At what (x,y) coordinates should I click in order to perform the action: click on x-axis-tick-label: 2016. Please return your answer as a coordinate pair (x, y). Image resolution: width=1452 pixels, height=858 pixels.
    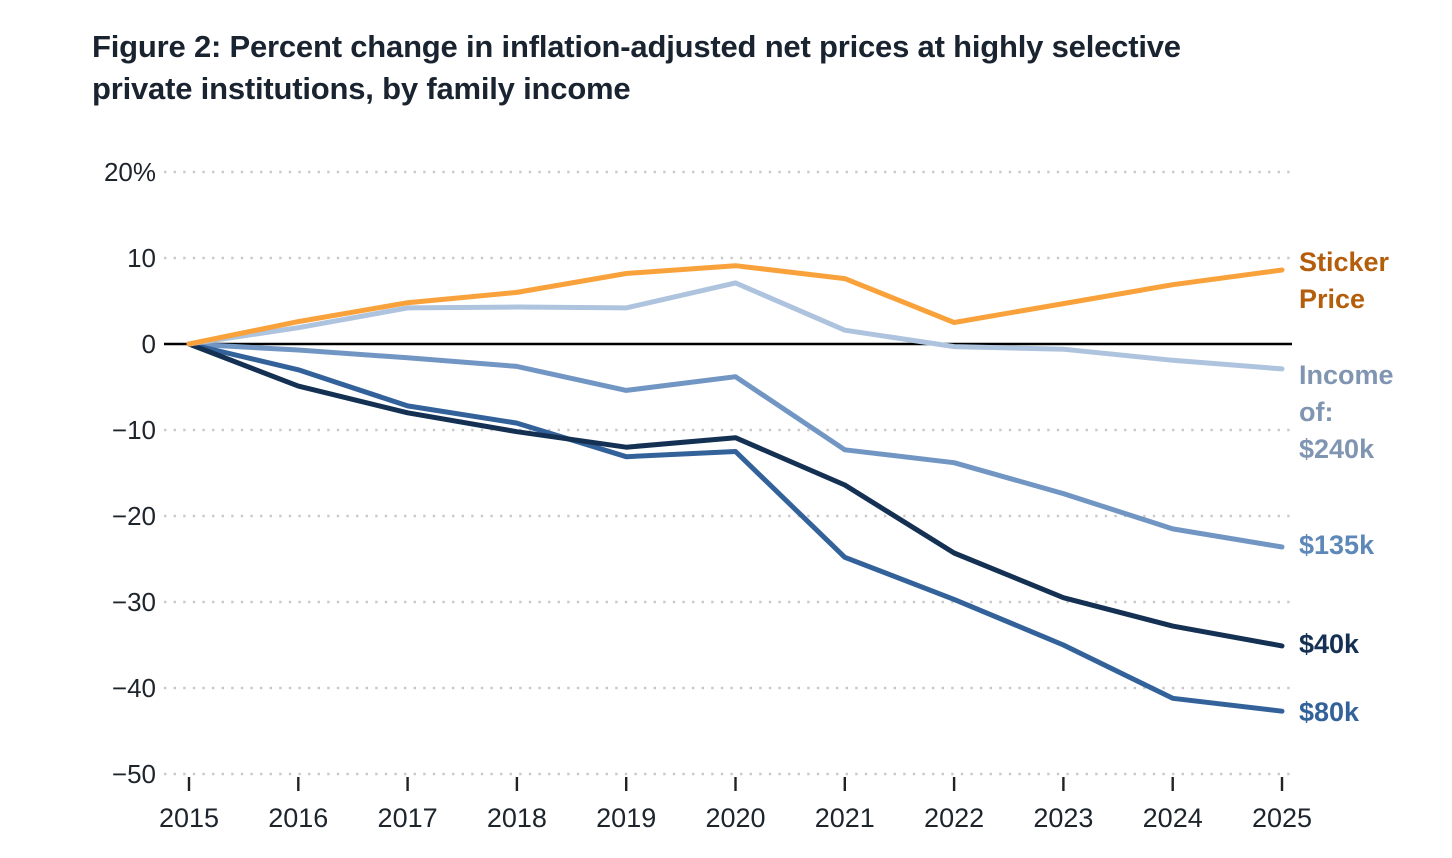
    Looking at the image, I should click on (298, 818).